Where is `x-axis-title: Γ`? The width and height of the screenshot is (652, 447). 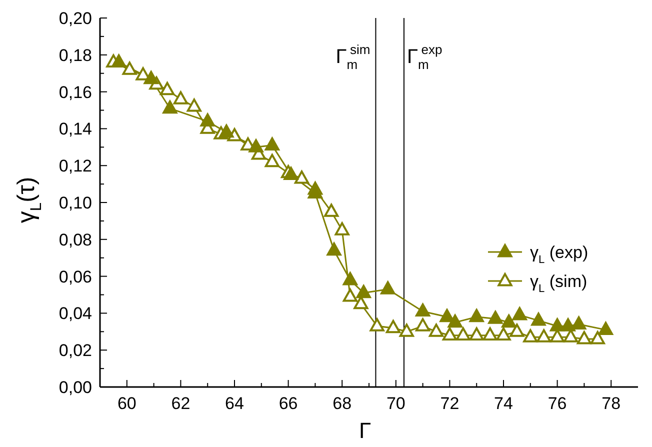 x-axis-title: Γ is located at coordinates (365, 430).